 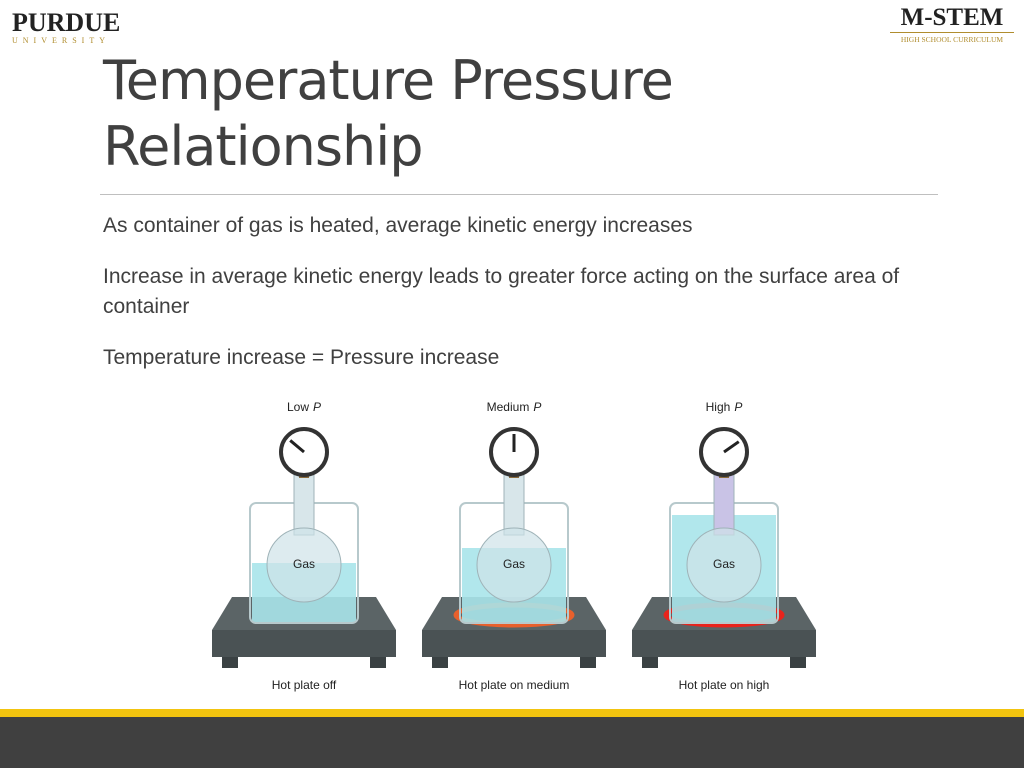 I want to click on caption: Hot plate on high, so click(x=724, y=685).